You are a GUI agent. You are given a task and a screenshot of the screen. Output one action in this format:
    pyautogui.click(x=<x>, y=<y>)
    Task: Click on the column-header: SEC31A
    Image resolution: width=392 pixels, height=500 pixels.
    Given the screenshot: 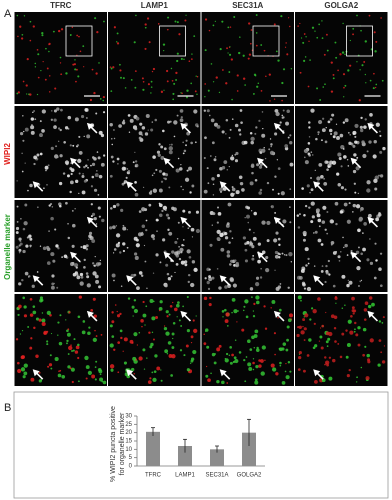 What is the action you would take?
    pyautogui.click(x=247, y=5)
    